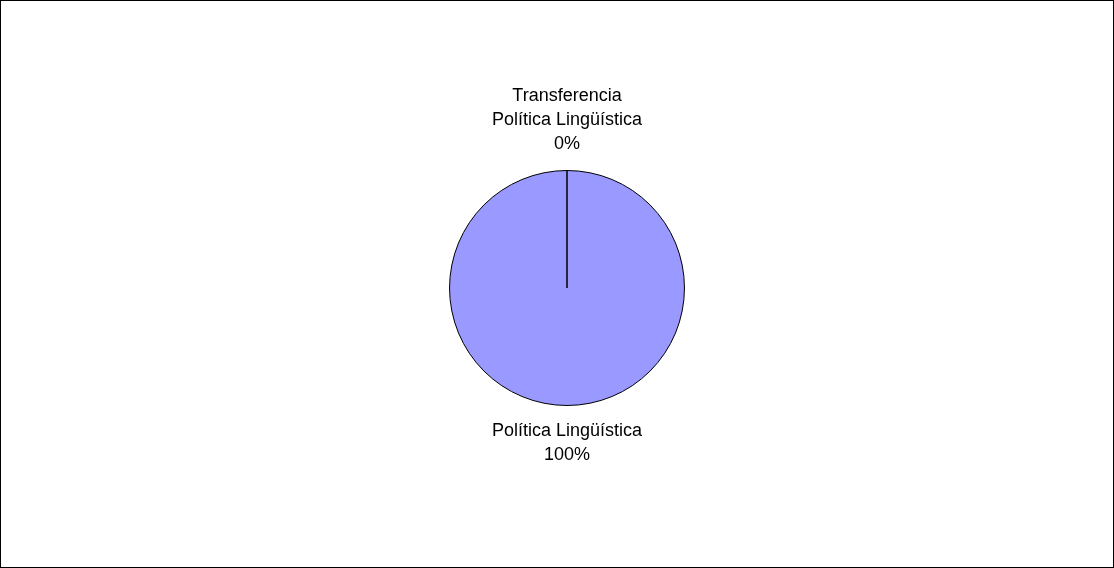 Image resolution: width=1114 pixels, height=568 pixels. I want to click on text: 0%, so click(567, 143).